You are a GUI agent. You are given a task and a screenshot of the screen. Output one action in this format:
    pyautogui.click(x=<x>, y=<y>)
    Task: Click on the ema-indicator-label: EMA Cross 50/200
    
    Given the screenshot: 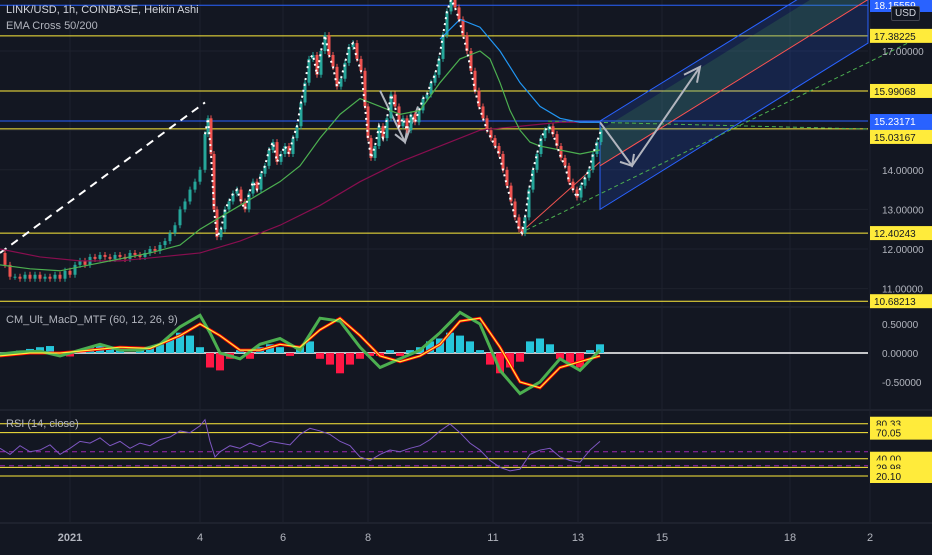 What is the action you would take?
    pyautogui.click(x=52, y=26)
    